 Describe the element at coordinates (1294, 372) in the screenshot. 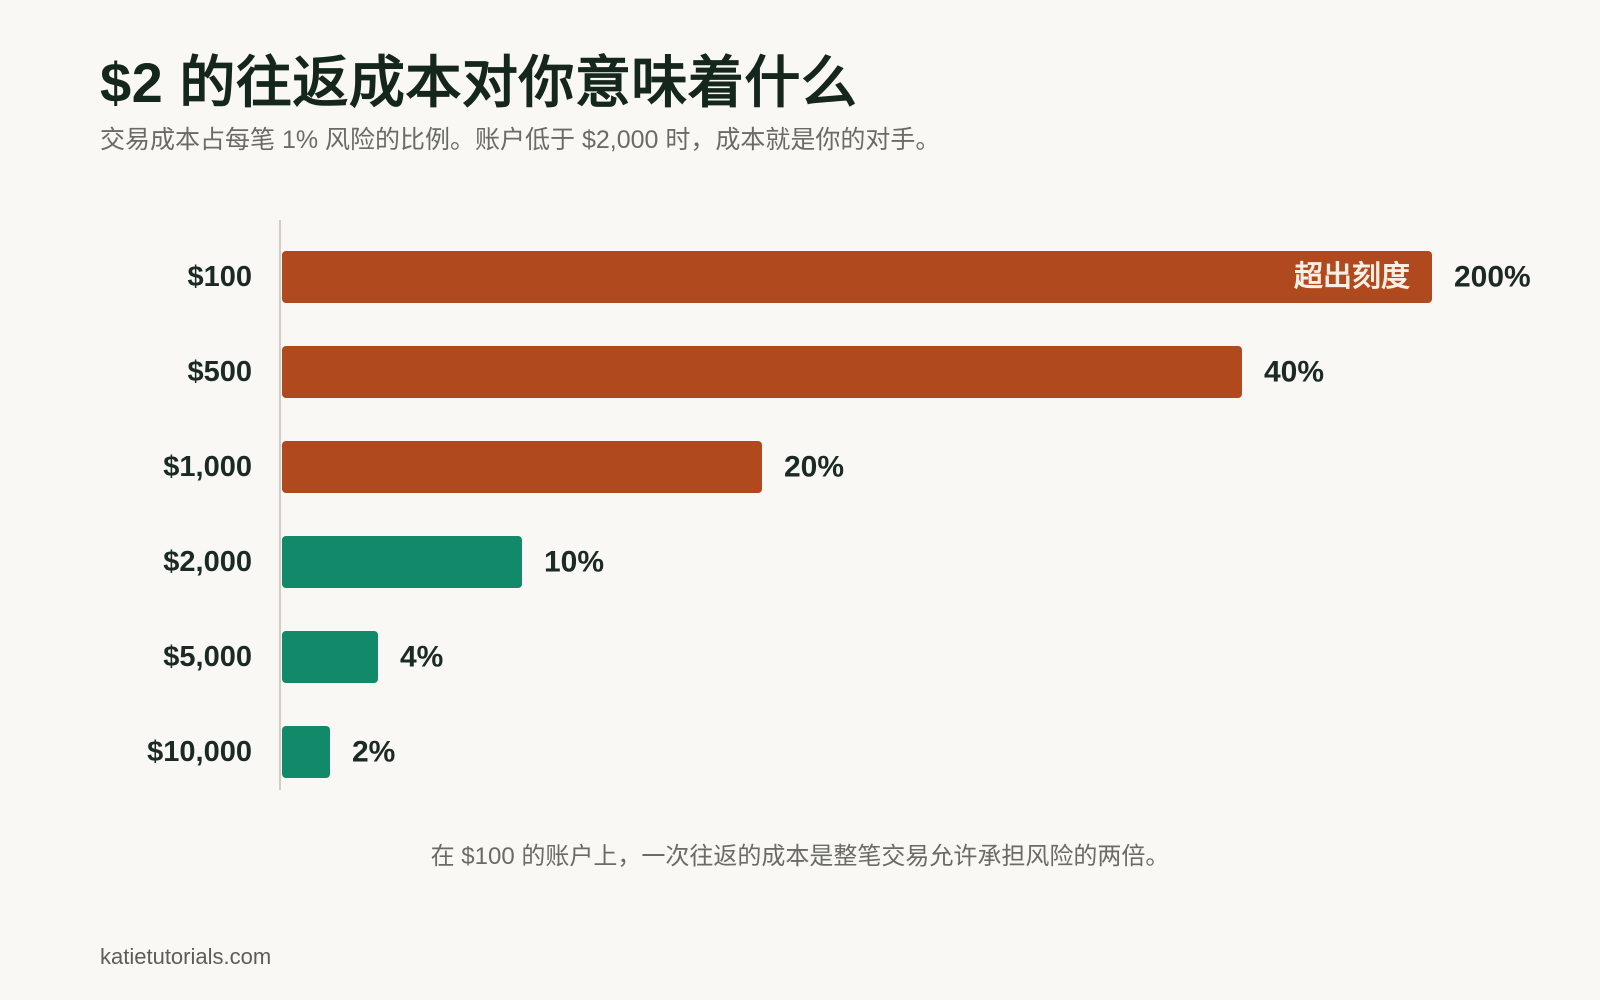

I see `value-label: 40%` at that location.